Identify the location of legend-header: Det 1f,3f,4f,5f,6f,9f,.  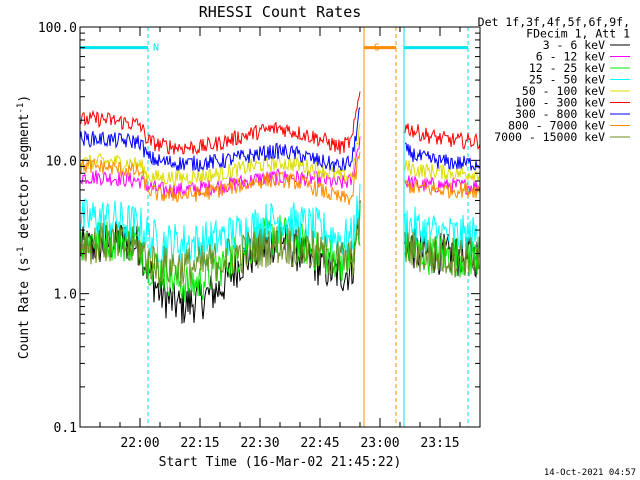
(554, 22).